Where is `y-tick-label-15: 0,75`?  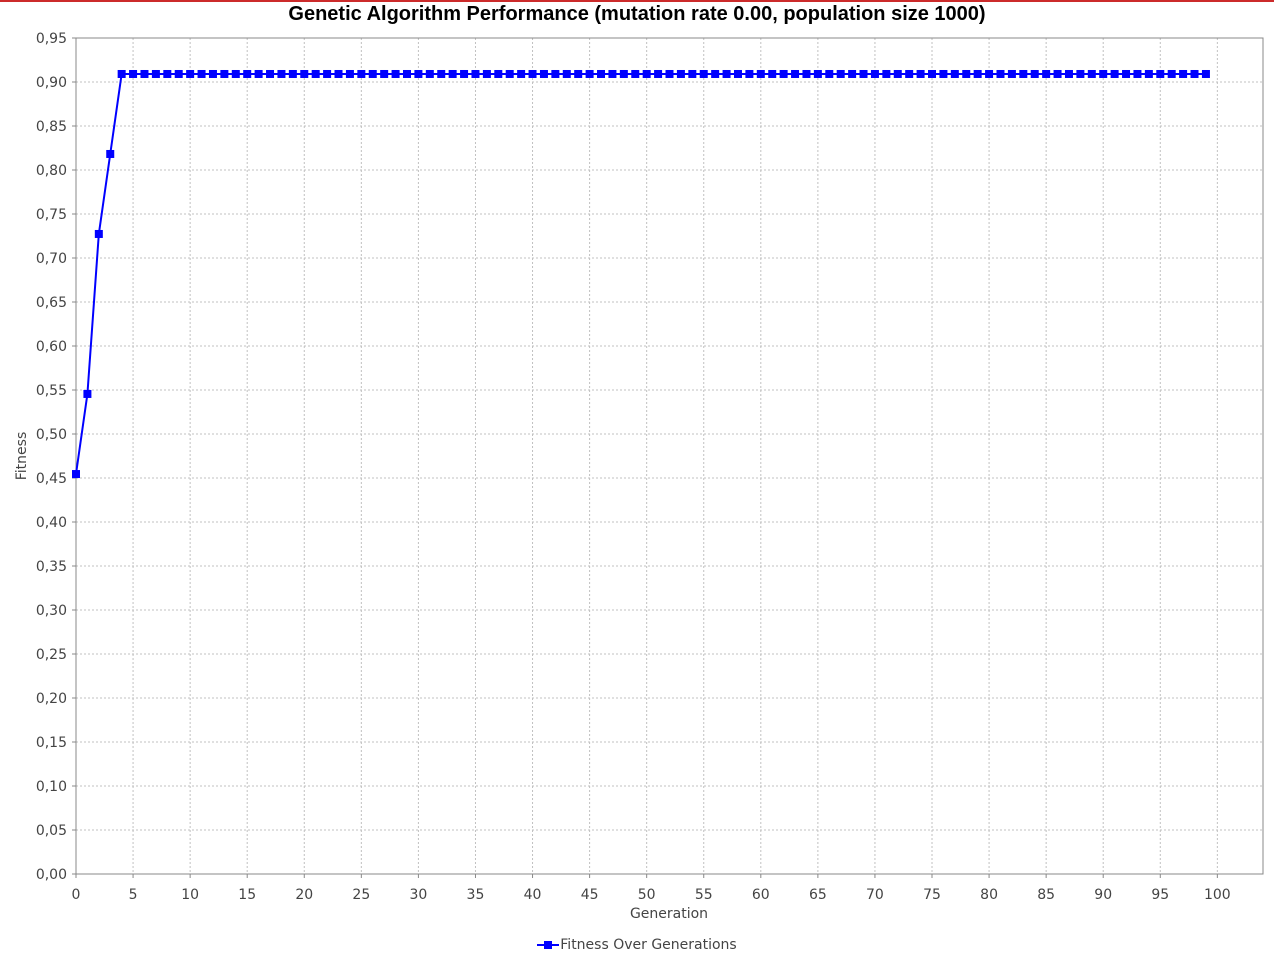
y-tick-label-15: 0,75 is located at coordinates (51, 215).